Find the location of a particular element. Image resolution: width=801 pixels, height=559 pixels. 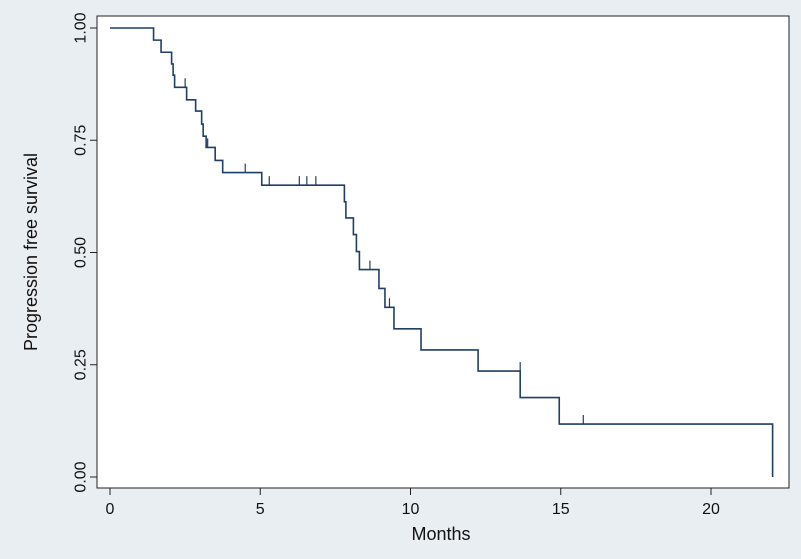

x-tick-label: 10 is located at coordinates (411, 509).